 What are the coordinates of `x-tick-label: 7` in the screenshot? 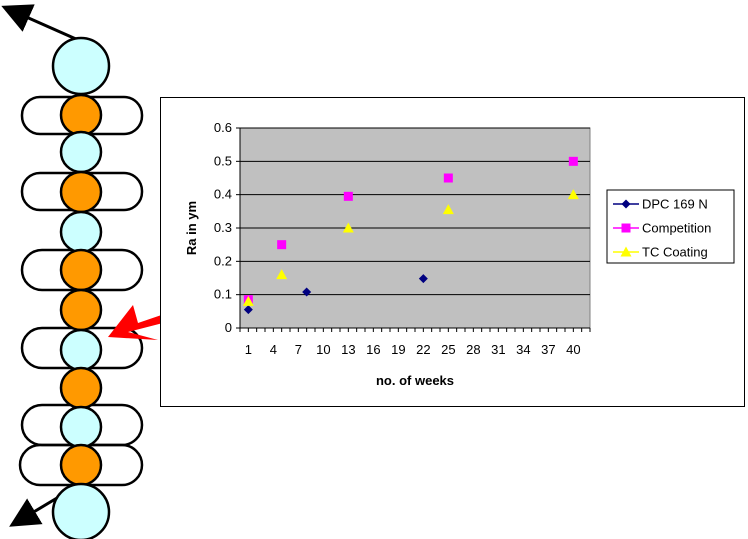 It's located at (298, 349).